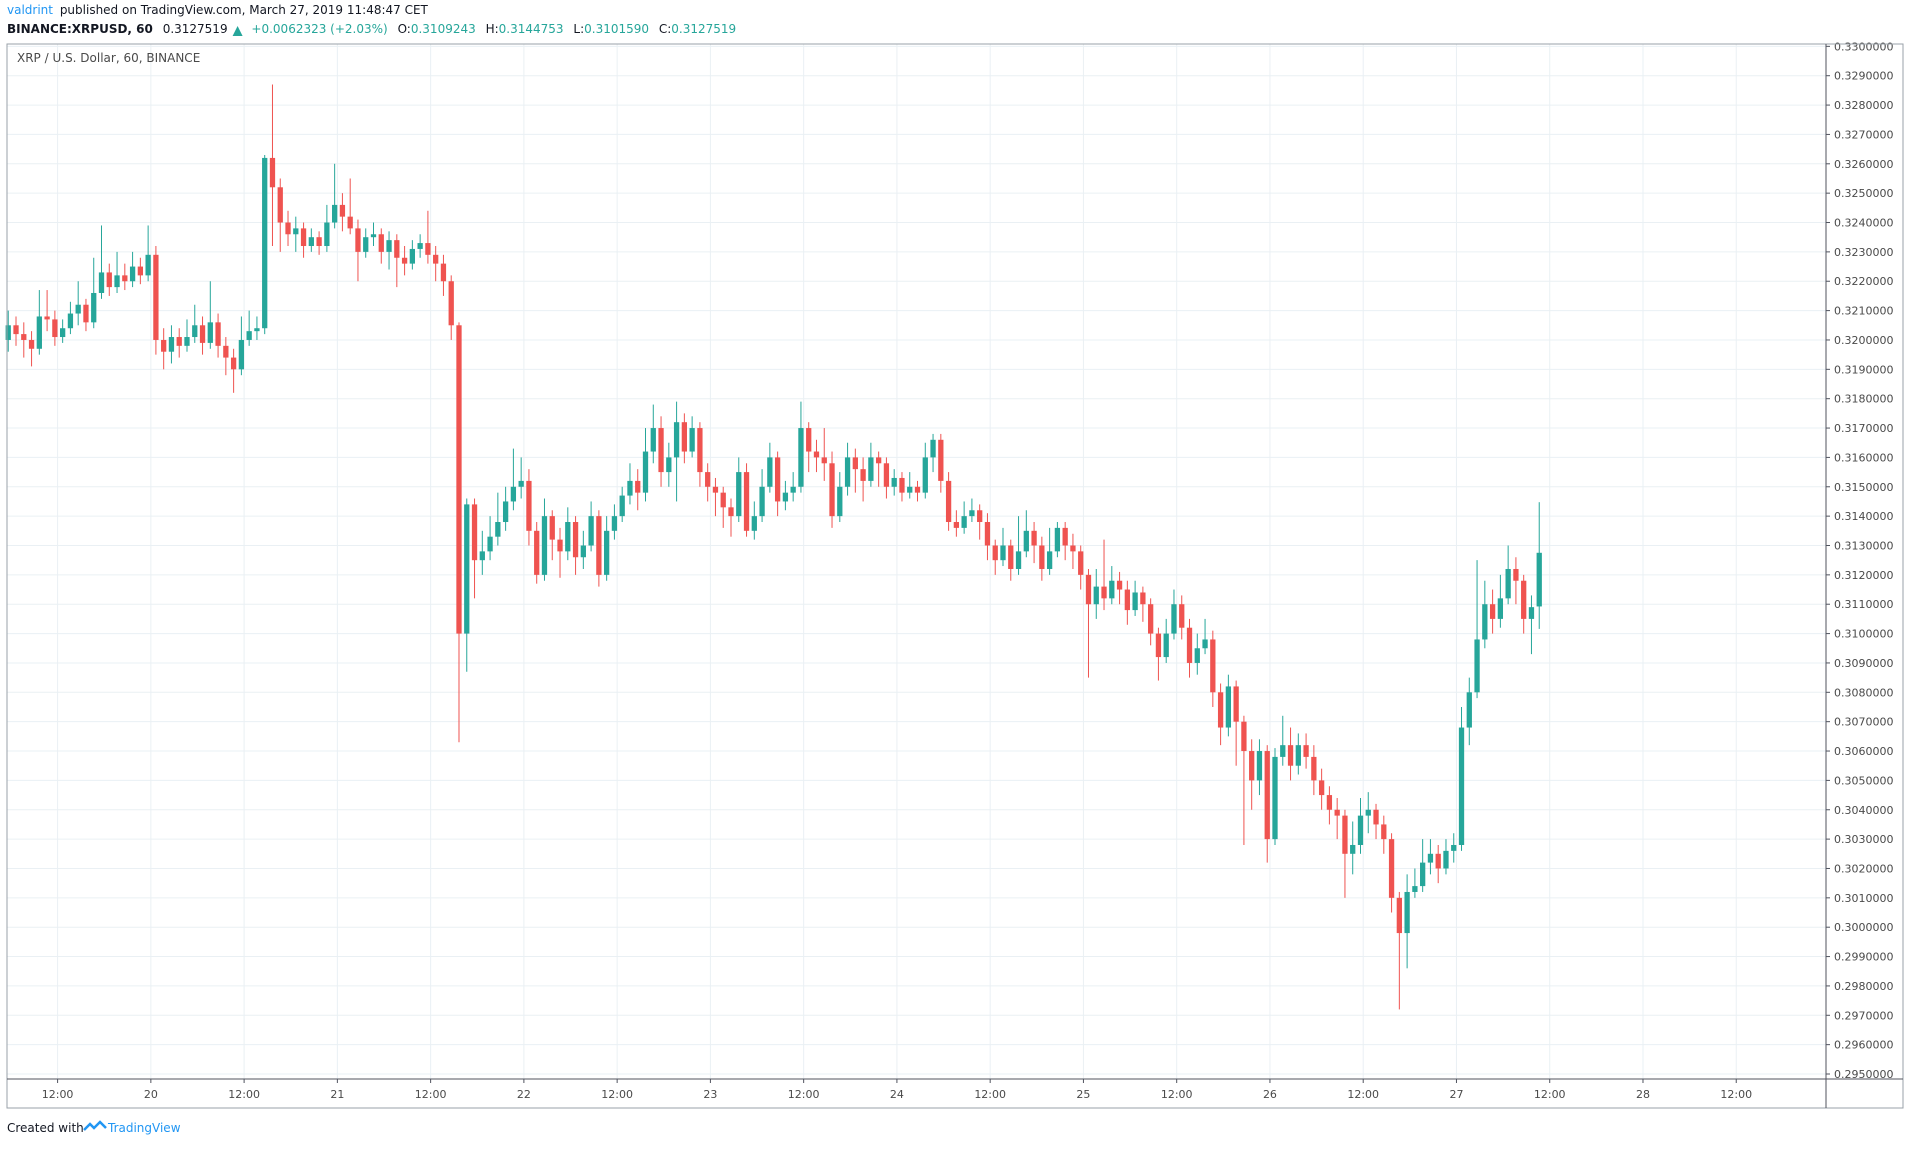  What do you see at coordinates (1270, 1094) in the screenshot?
I see `x-tick-label: 26` at bounding box center [1270, 1094].